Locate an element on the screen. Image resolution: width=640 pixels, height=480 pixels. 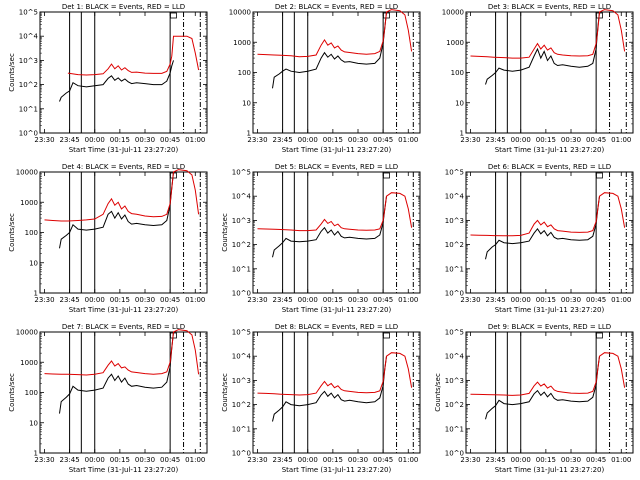
chart-title: Det 5: BLACK = Events, RED = LLD is located at coordinates (336, 167).